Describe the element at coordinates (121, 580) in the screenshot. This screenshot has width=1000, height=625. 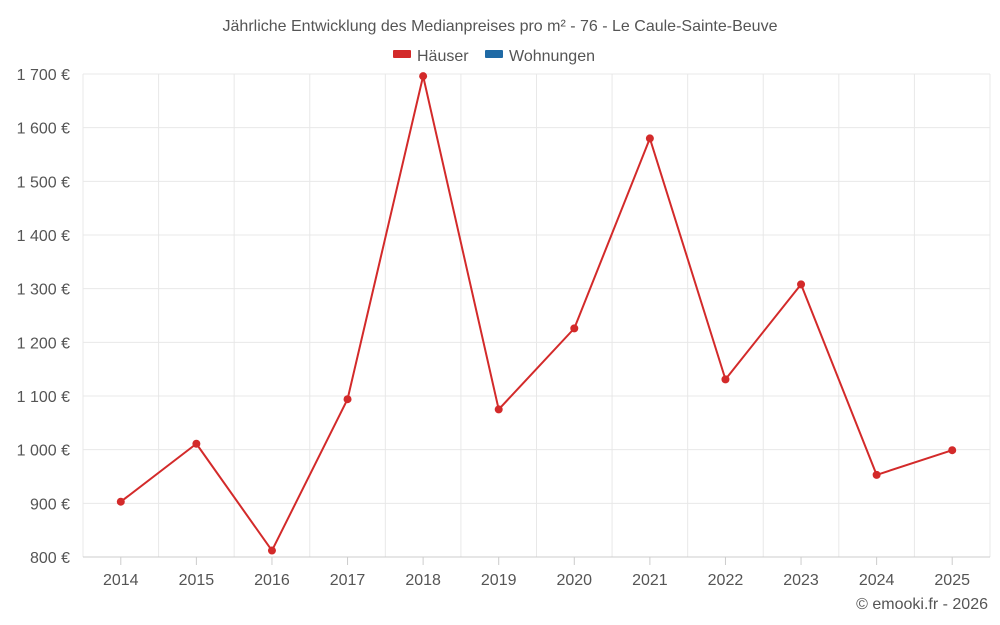
I see `x-tick-label: 2014` at that location.